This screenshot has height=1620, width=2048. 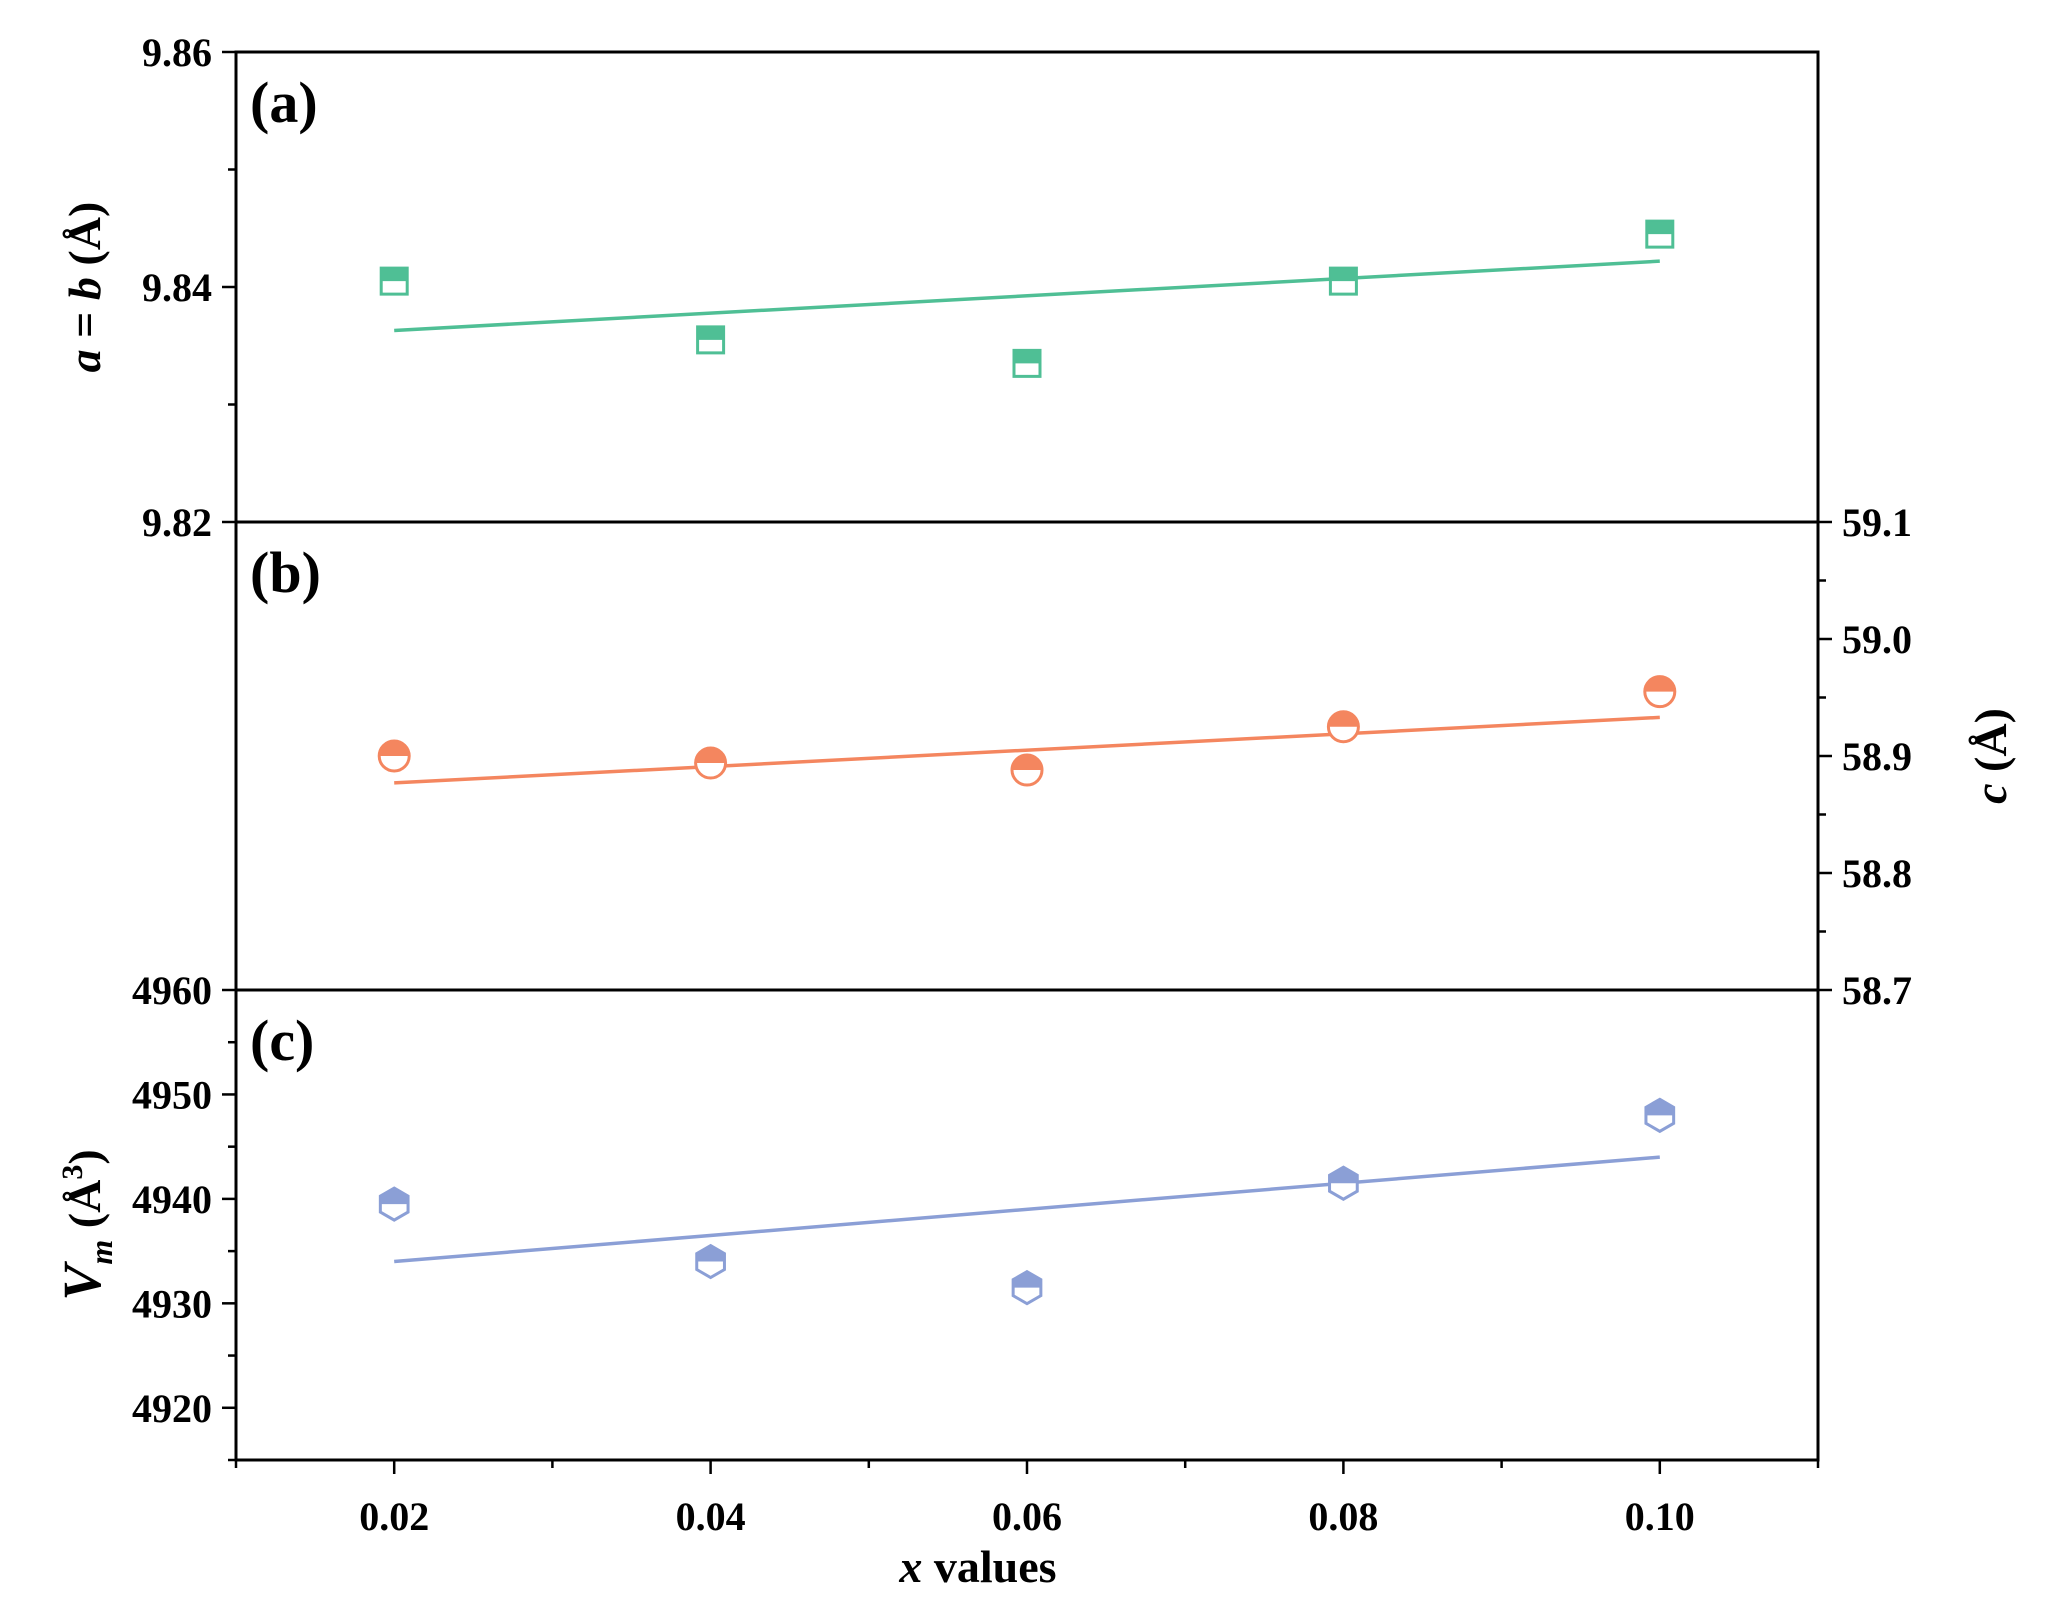 I want to click on panel-label: (c), so click(x=282, y=1040).